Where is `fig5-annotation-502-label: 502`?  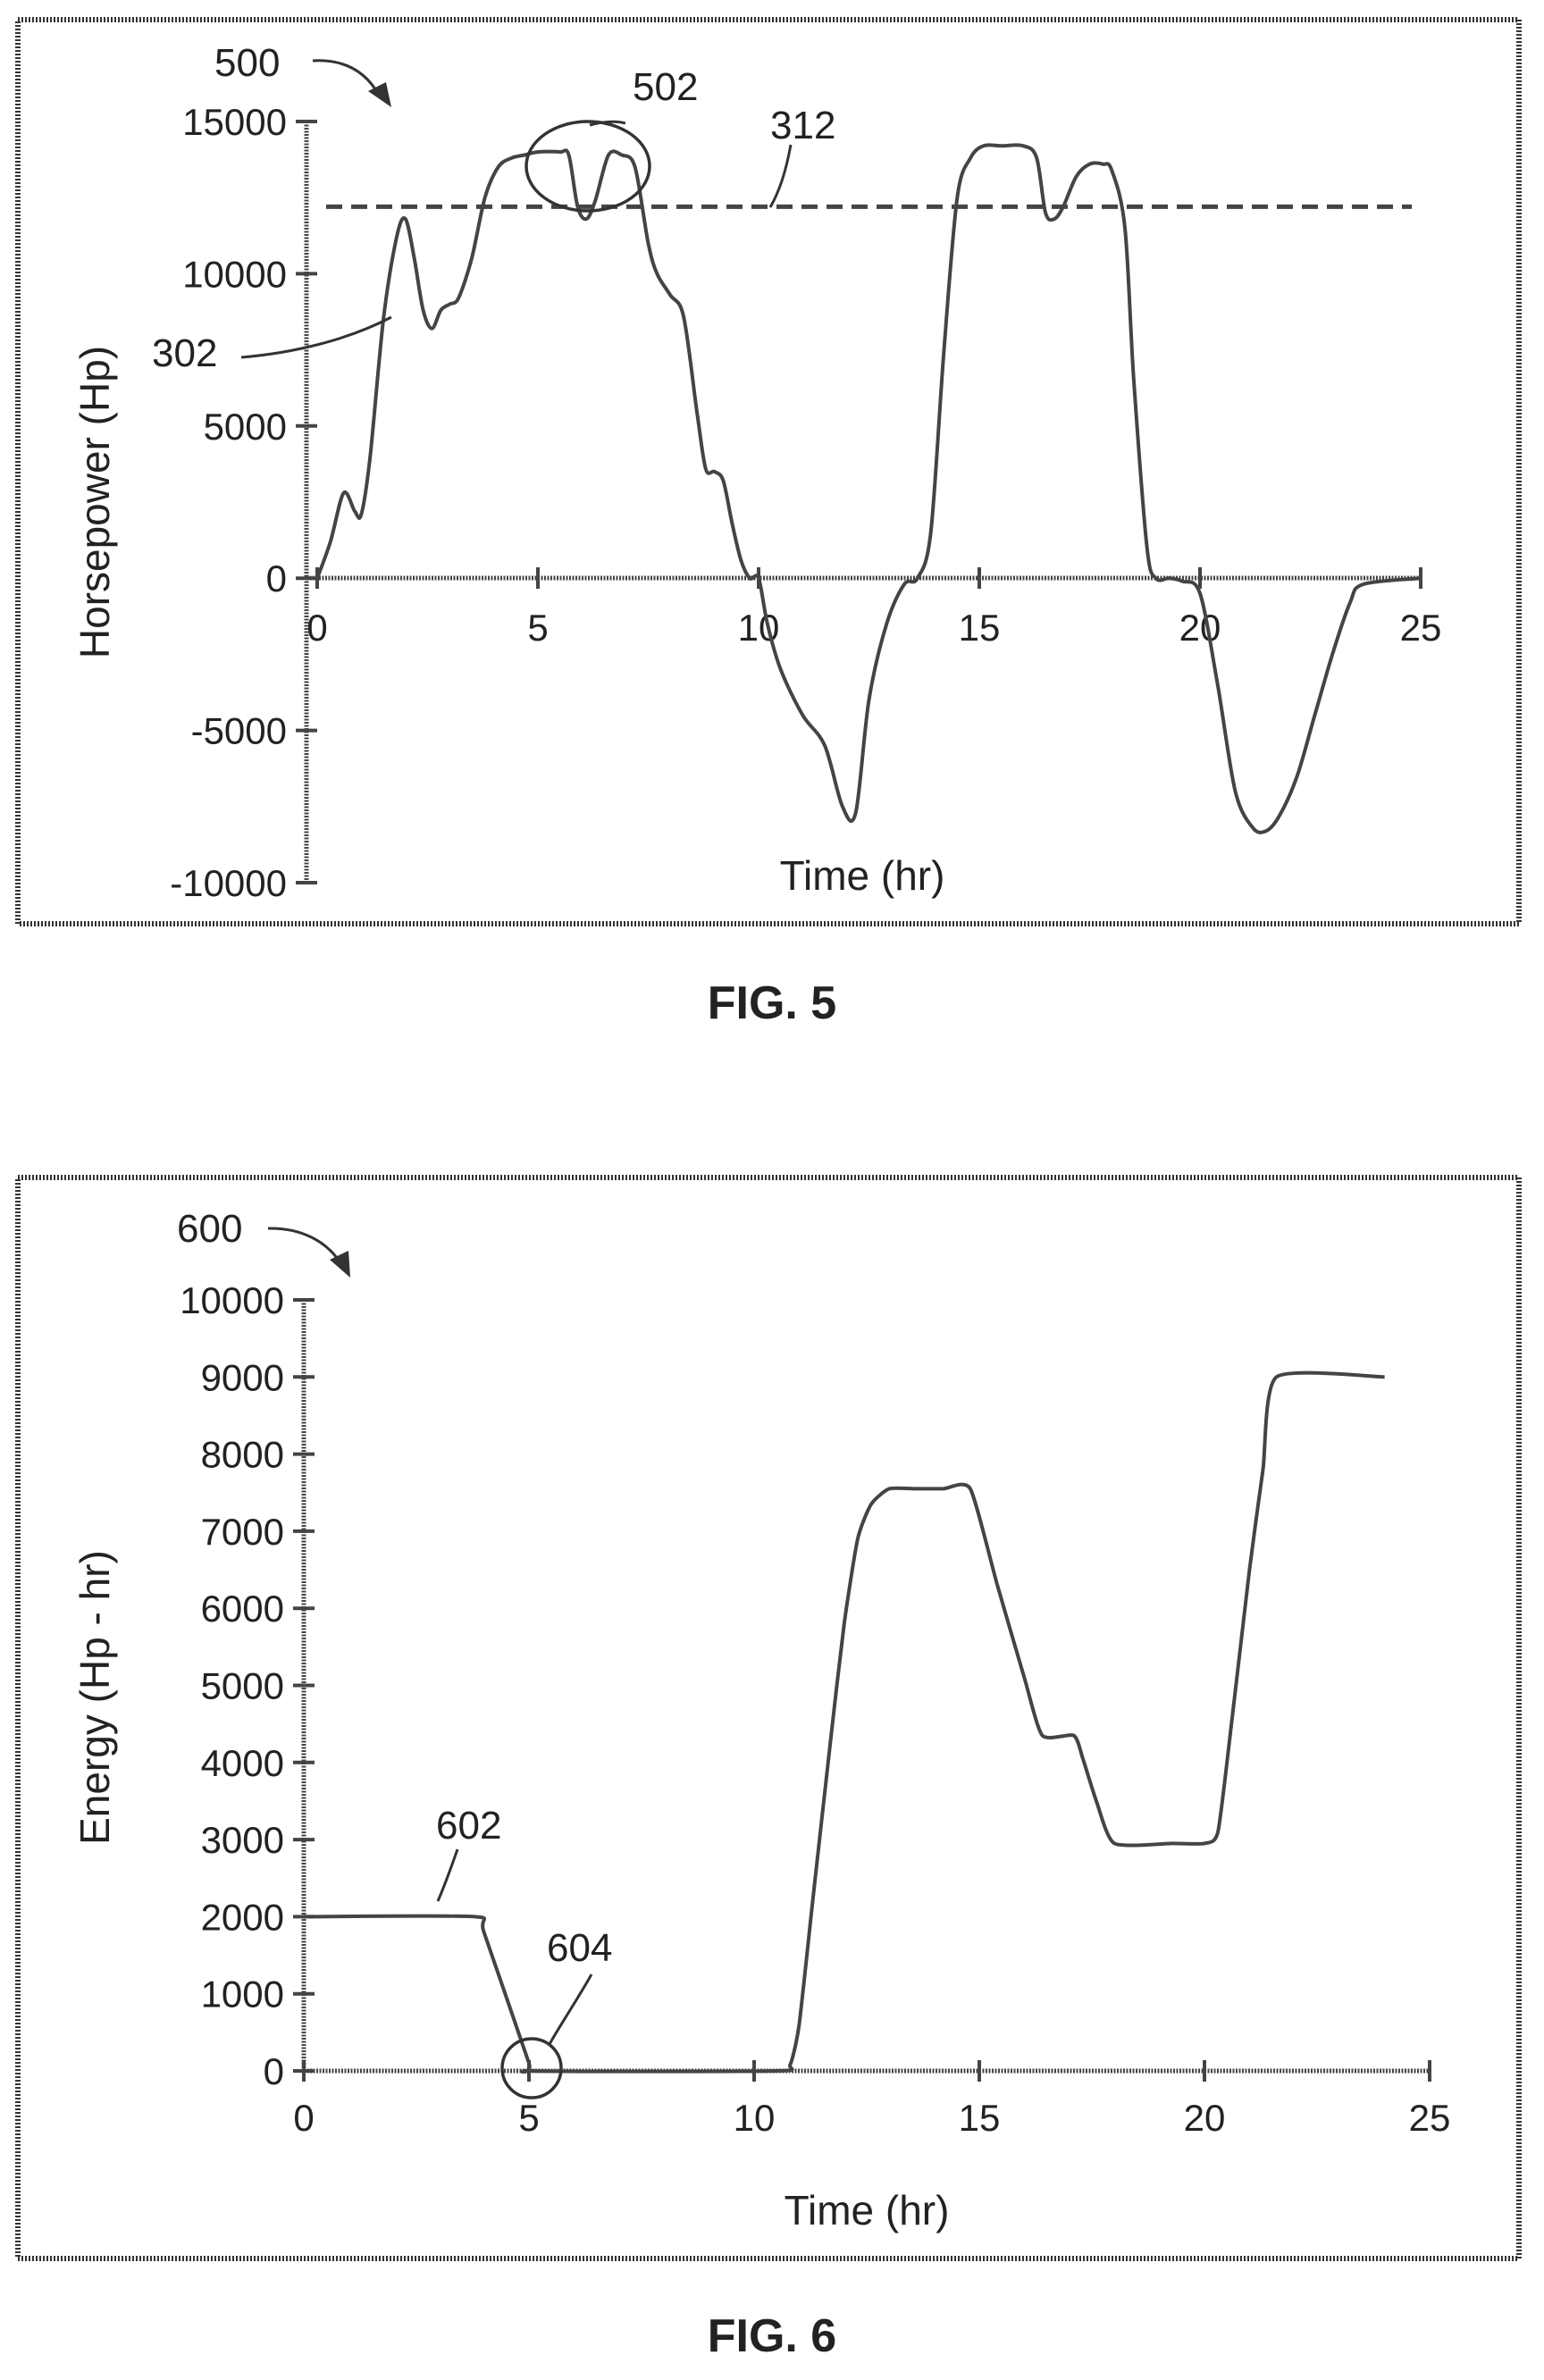
fig5-annotation-502-label: 502 is located at coordinates (665, 87).